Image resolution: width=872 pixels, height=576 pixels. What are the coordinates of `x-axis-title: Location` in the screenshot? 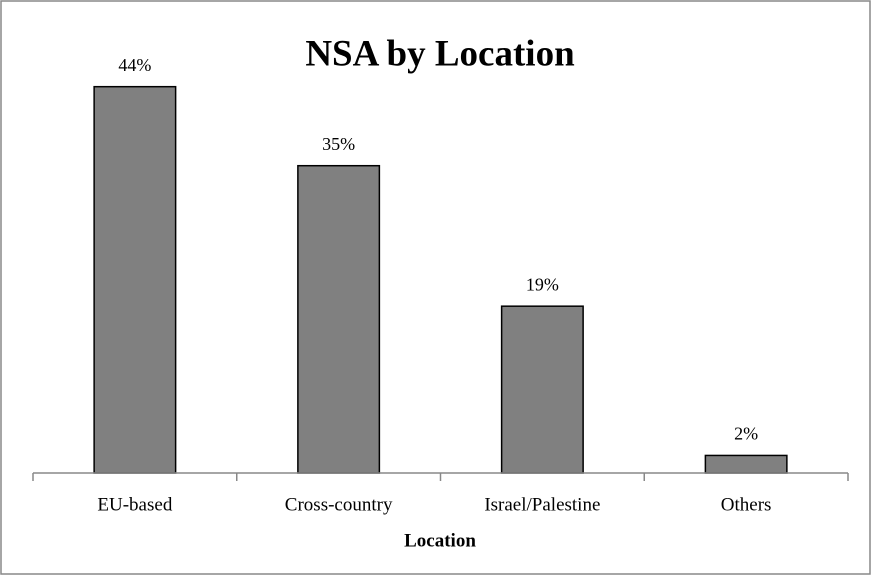 It's located at (440, 540).